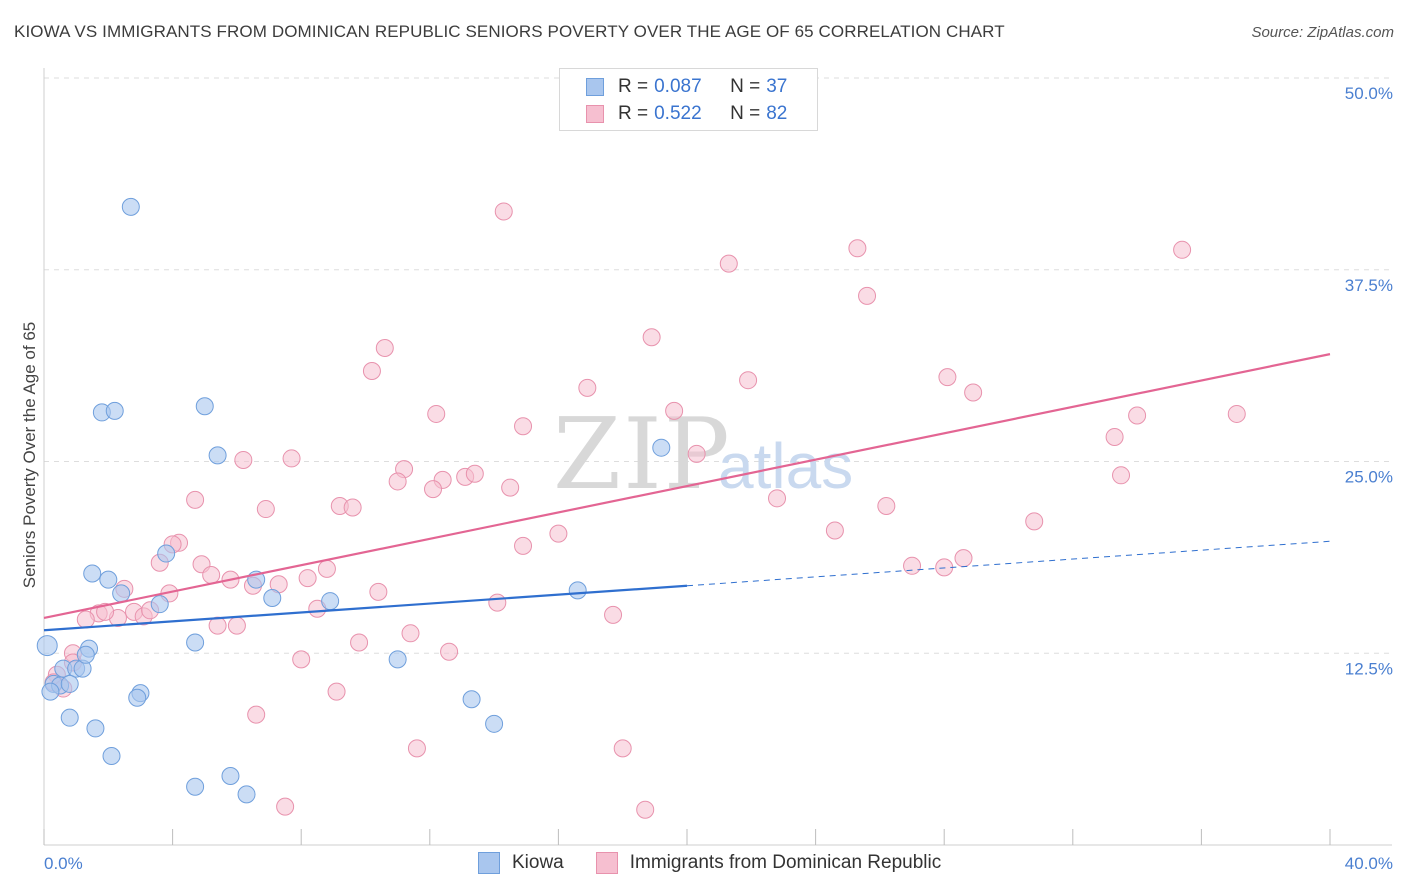 Image resolution: width=1406 pixels, height=892 pixels. I want to click on legend-row-kiowa: R = 0.087 N = 37, so click(686, 87).